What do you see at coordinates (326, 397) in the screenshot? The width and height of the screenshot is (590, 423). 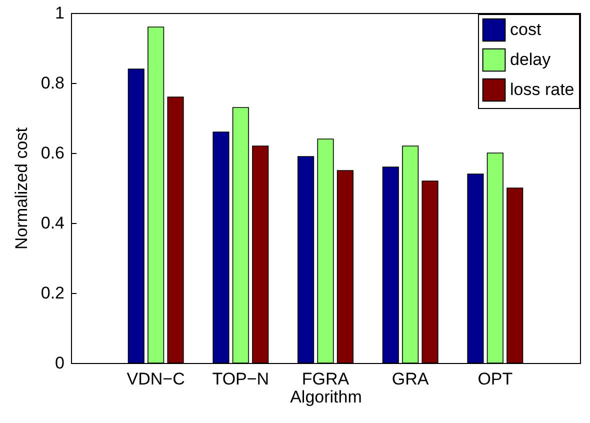 I see `x-axis-title: Algorithm` at bounding box center [326, 397].